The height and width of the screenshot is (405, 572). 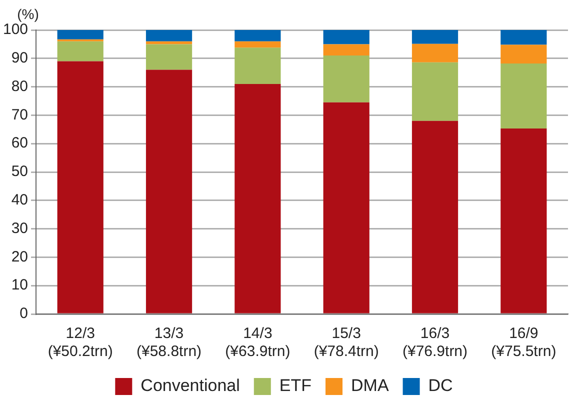 What do you see at coordinates (28, 14) in the screenshot?
I see `y-axis-title: (%)` at bounding box center [28, 14].